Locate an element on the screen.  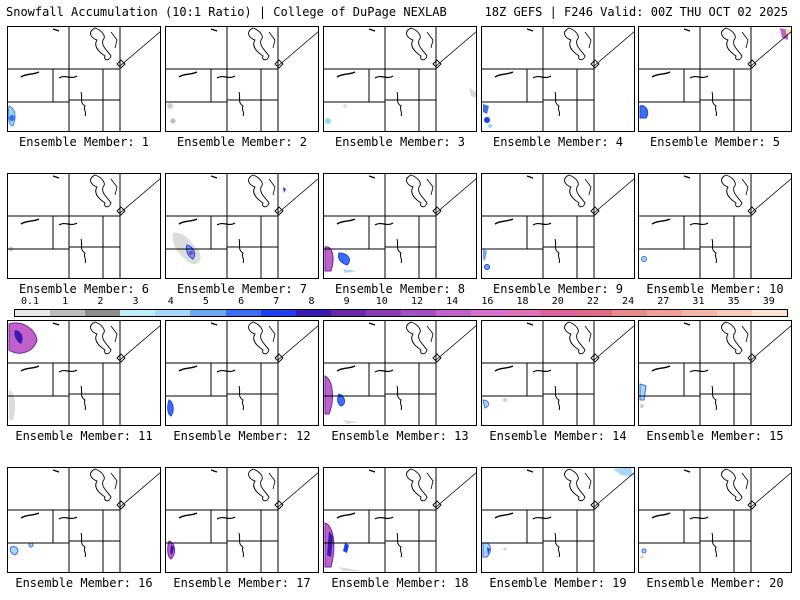
snowfall-colorbar is located at coordinates (401, 313).